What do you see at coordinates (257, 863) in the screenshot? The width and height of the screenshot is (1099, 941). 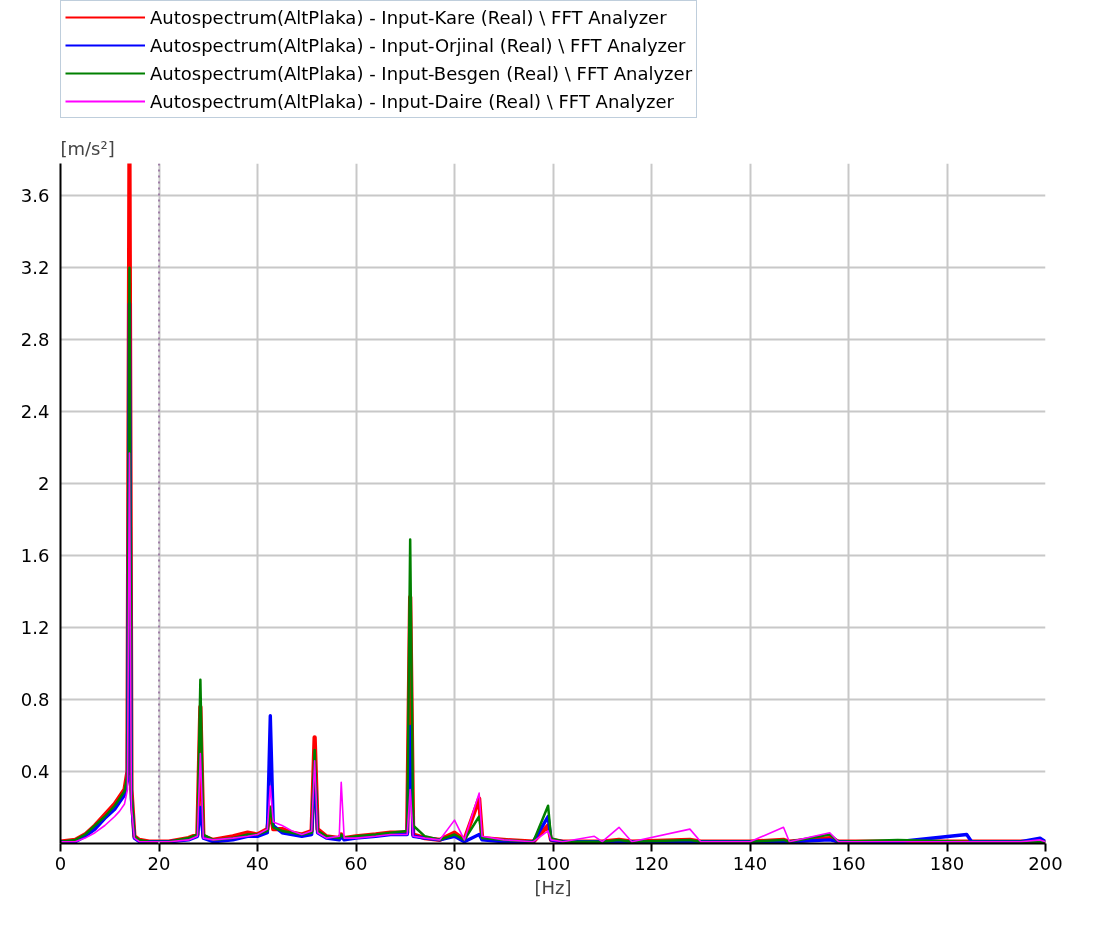 I see `x-tick-label: 40` at bounding box center [257, 863].